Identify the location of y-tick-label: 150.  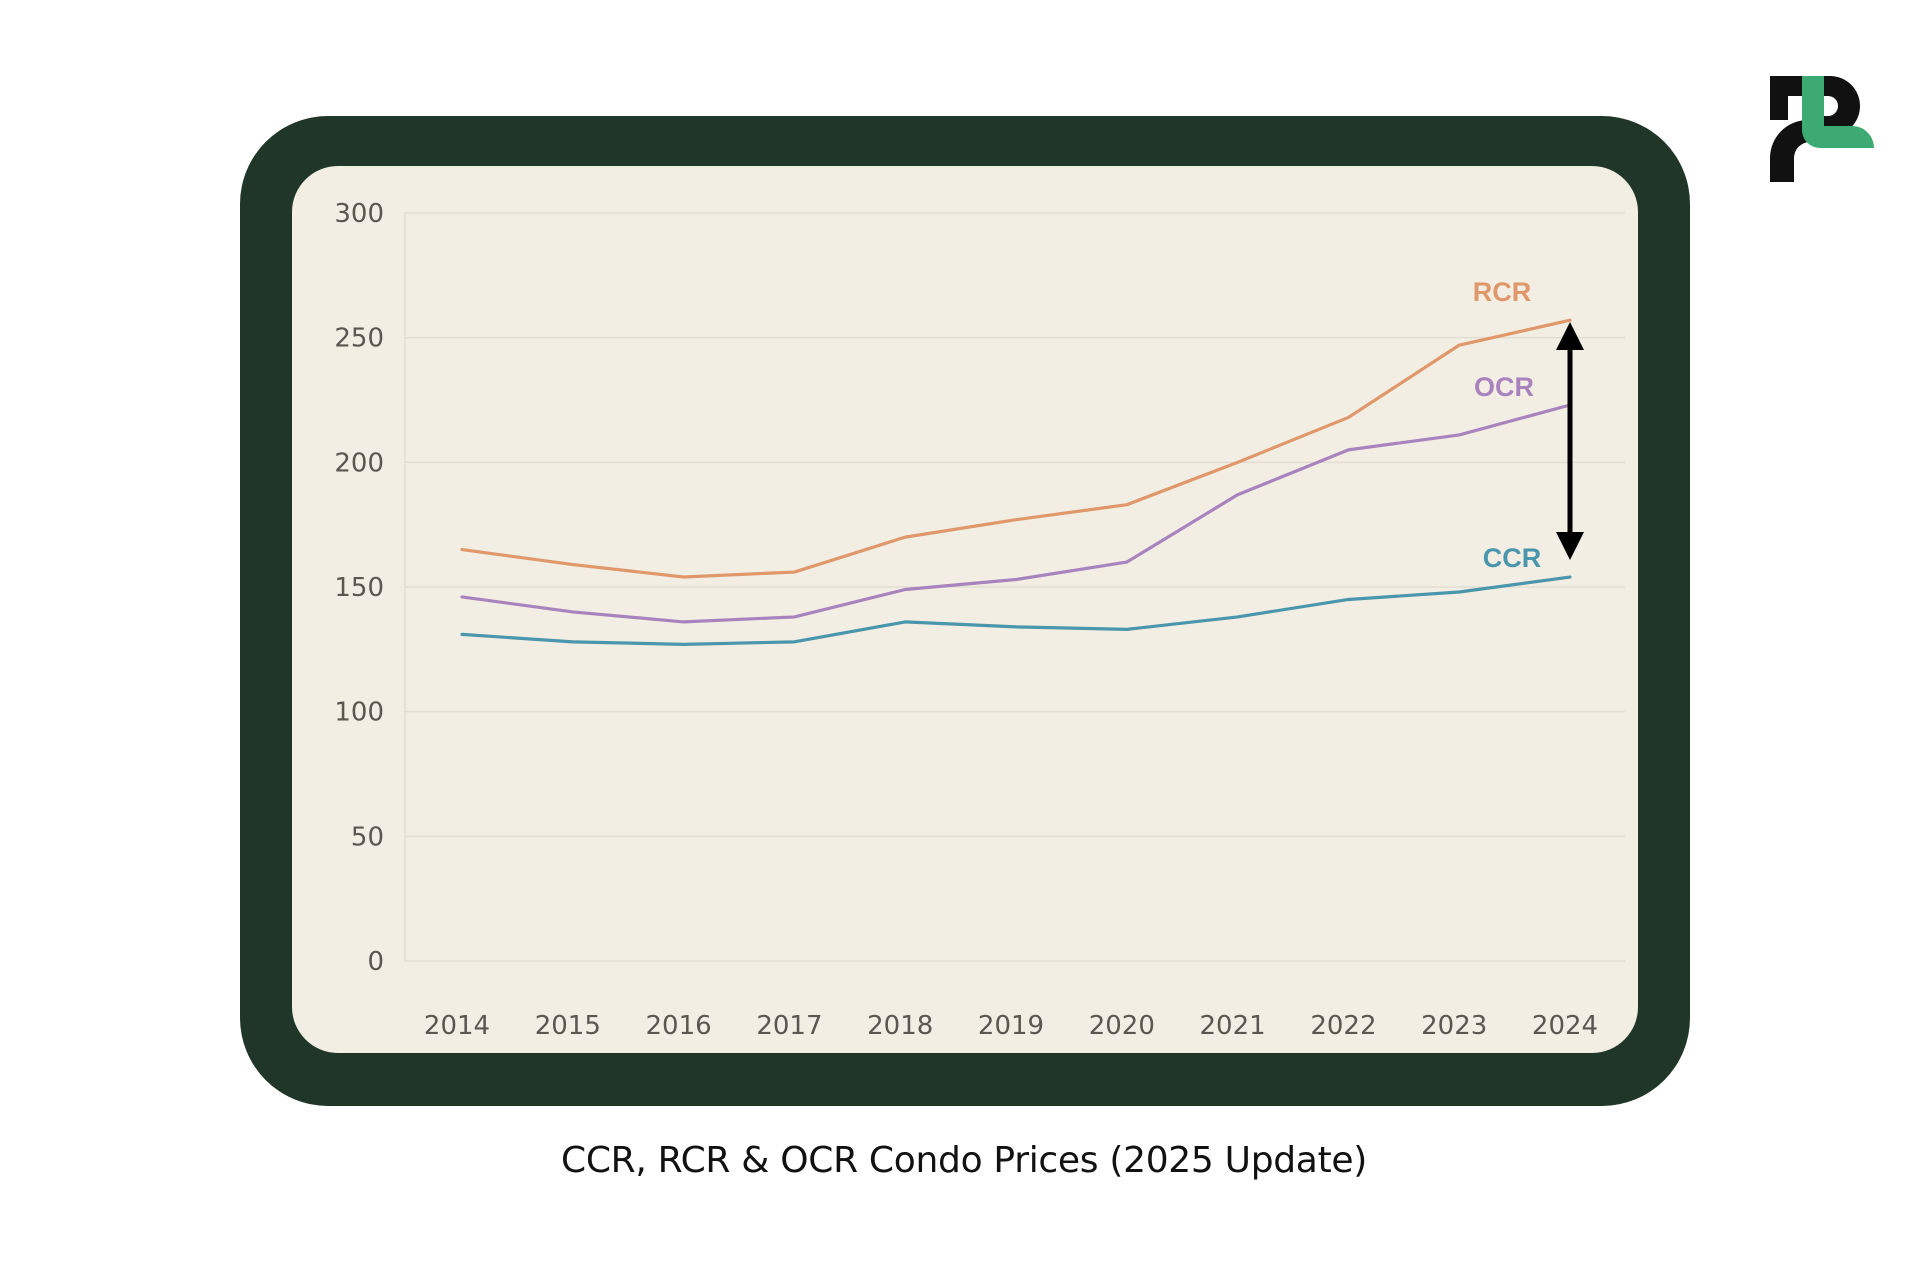
(359, 588).